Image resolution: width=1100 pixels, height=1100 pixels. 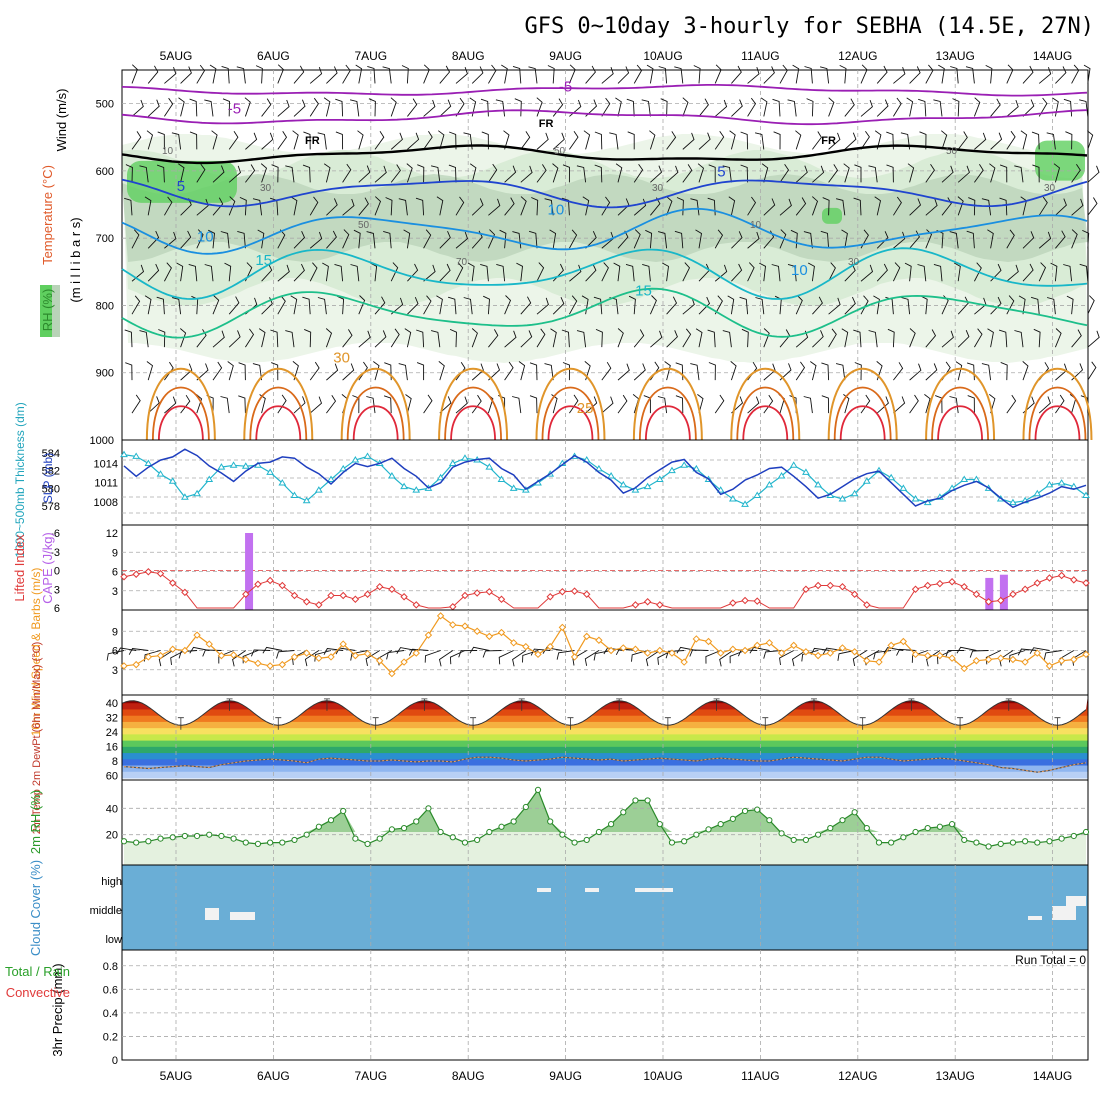 I want to click on rh-contour-label: 70, so click(x=462, y=262).